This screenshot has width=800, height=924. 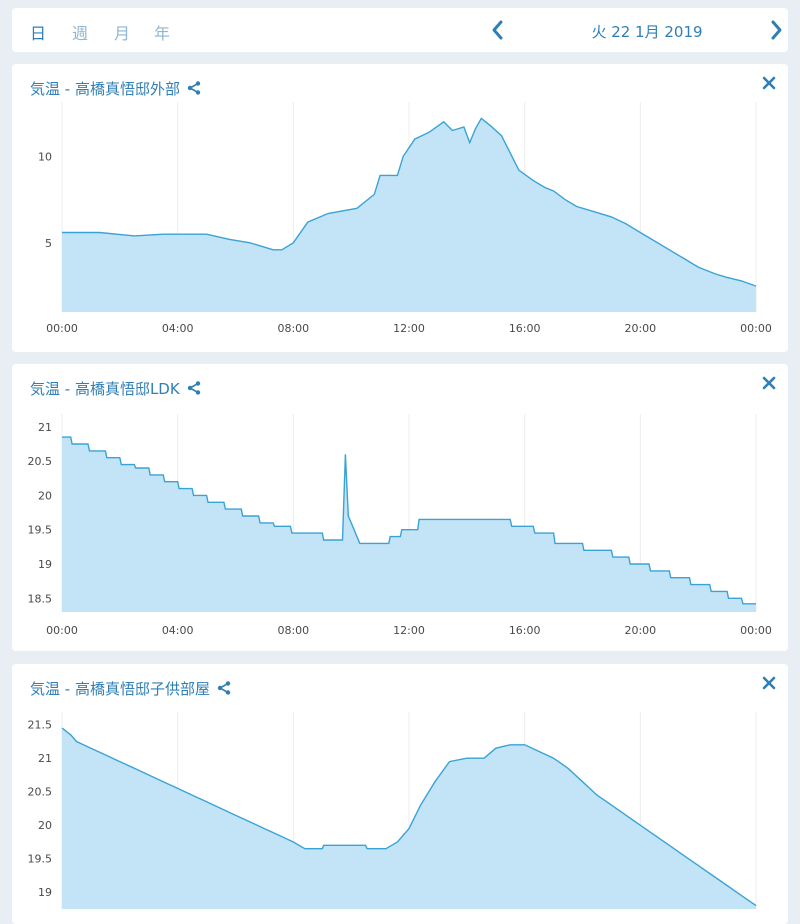 What do you see at coordinates (105, 89) in the screenshot?
I see `chart-title-text: 気温 - 高橋真悟邸外部` at bounding box center [105, 89].